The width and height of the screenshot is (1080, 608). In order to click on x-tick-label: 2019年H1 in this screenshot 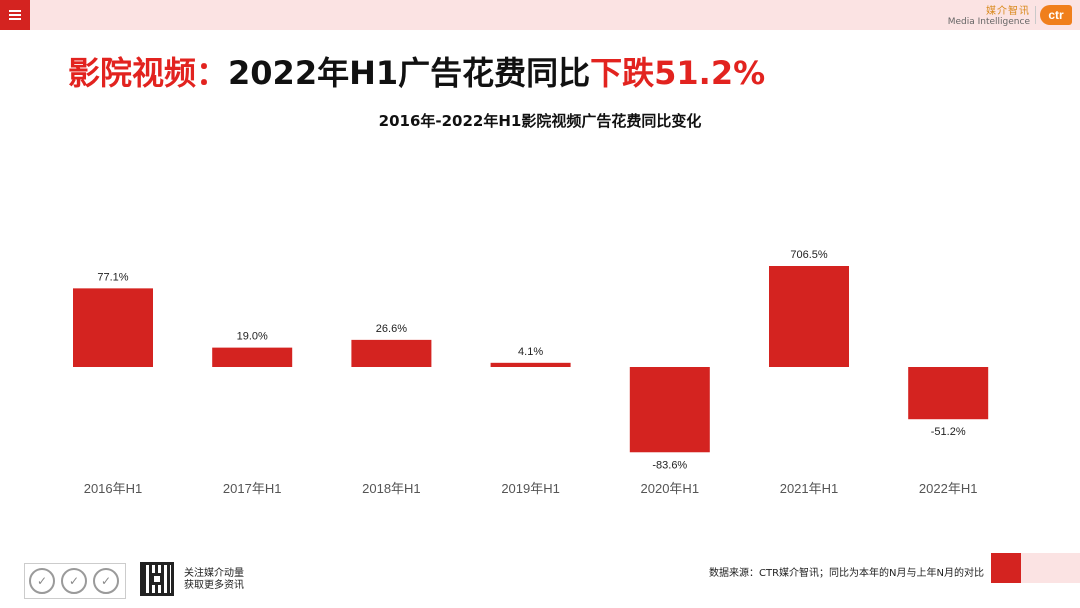, I will do `click(530, 488)`.